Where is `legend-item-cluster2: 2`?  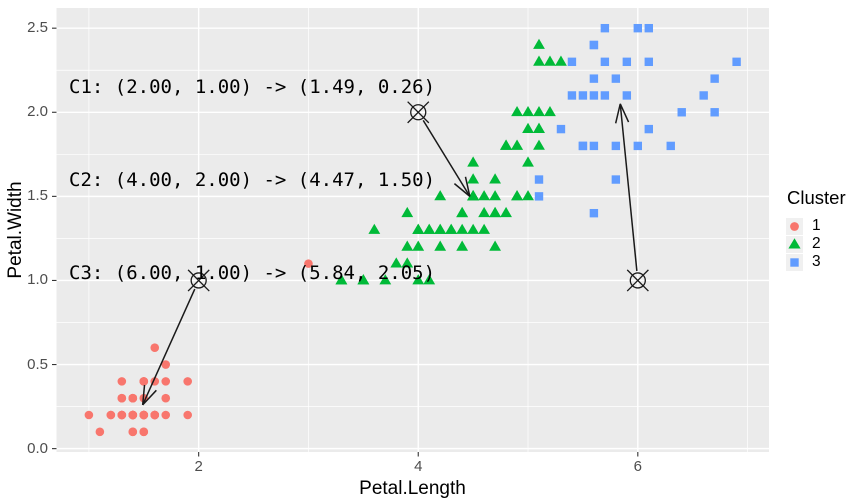
legend-item-cluster2: 2 is located at coordinates (816, 244).